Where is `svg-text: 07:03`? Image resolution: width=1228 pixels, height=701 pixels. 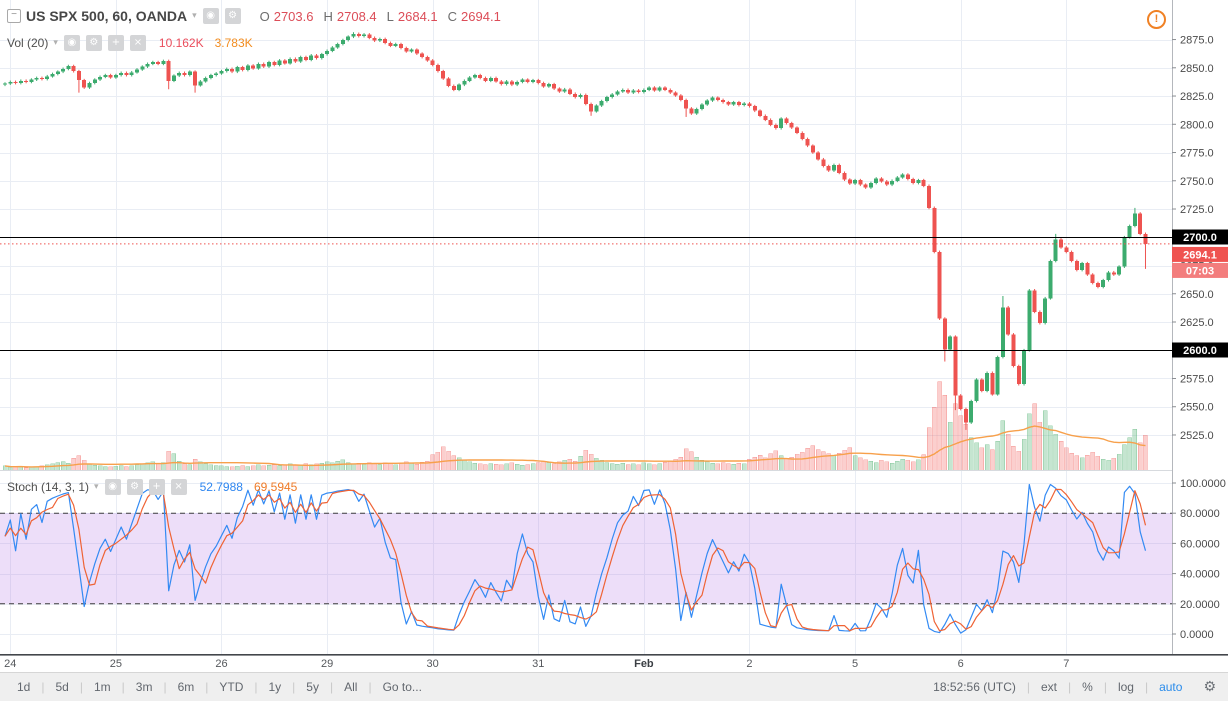 svg-text: 07:03 is located at coordinates (1200, 271).